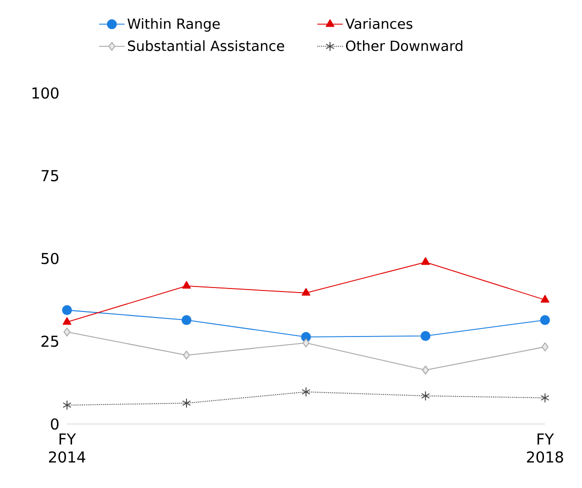 The width and height of the screenshot is (582, 488). I want to click on legend-label: Substantial Assistance, so click(206, 46).